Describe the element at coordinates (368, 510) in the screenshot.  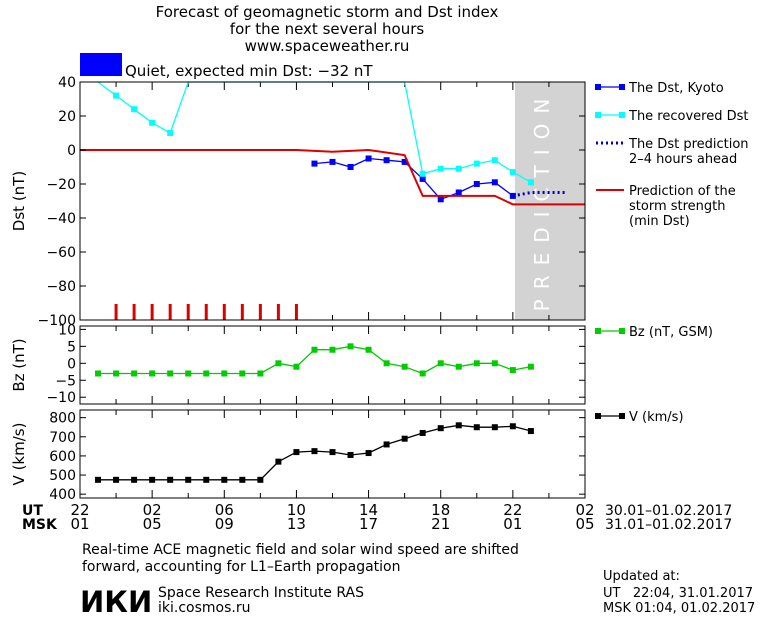
I see `ut-tick-label: 14` at that location.